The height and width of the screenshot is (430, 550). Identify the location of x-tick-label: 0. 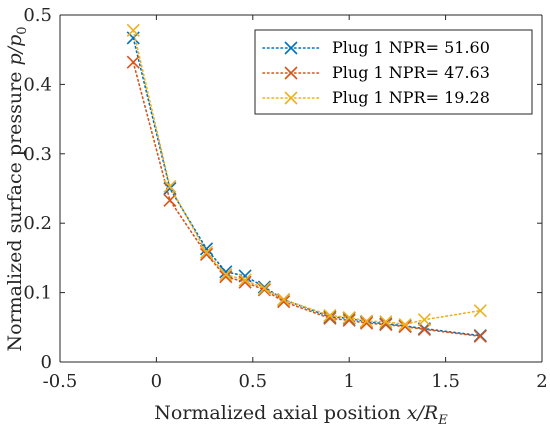
(156, 381).